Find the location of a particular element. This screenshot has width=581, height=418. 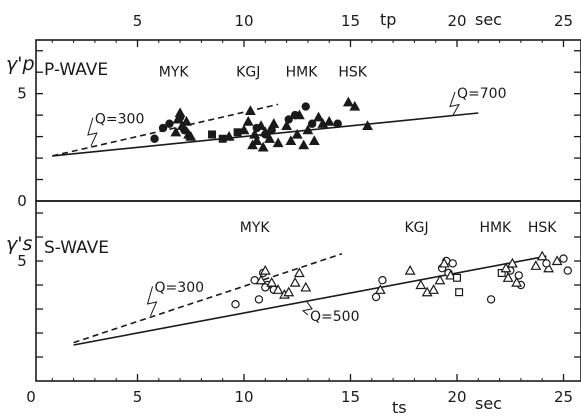

s-wave-x-tick-label: 0 is located at coordinates (31, 397).